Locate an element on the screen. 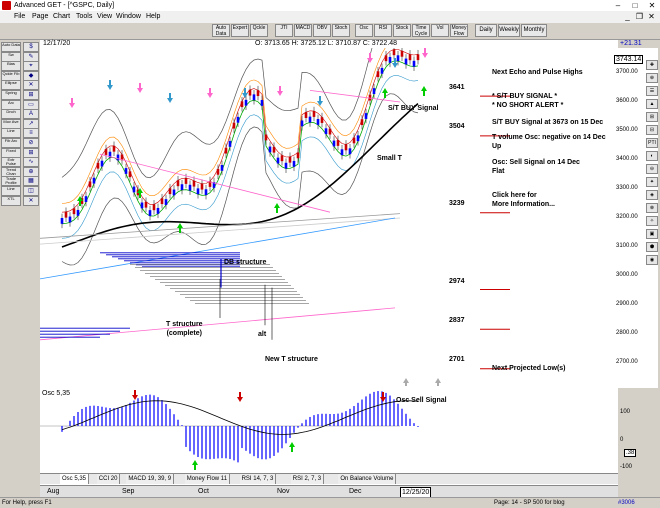  left-tool-9: Line is located at coordinates (11, 133).